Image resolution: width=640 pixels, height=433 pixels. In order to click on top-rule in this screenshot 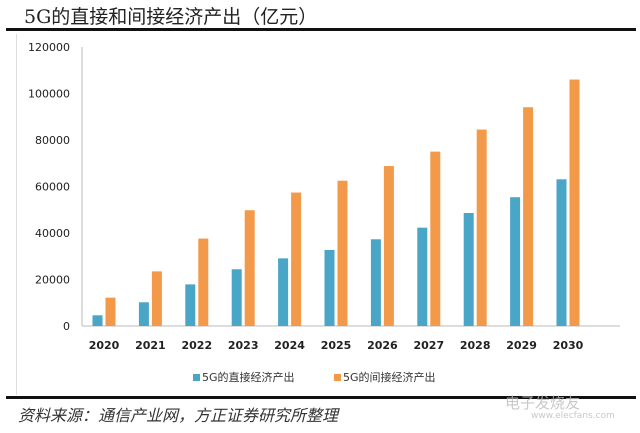, I will do `click(321, 29)`.